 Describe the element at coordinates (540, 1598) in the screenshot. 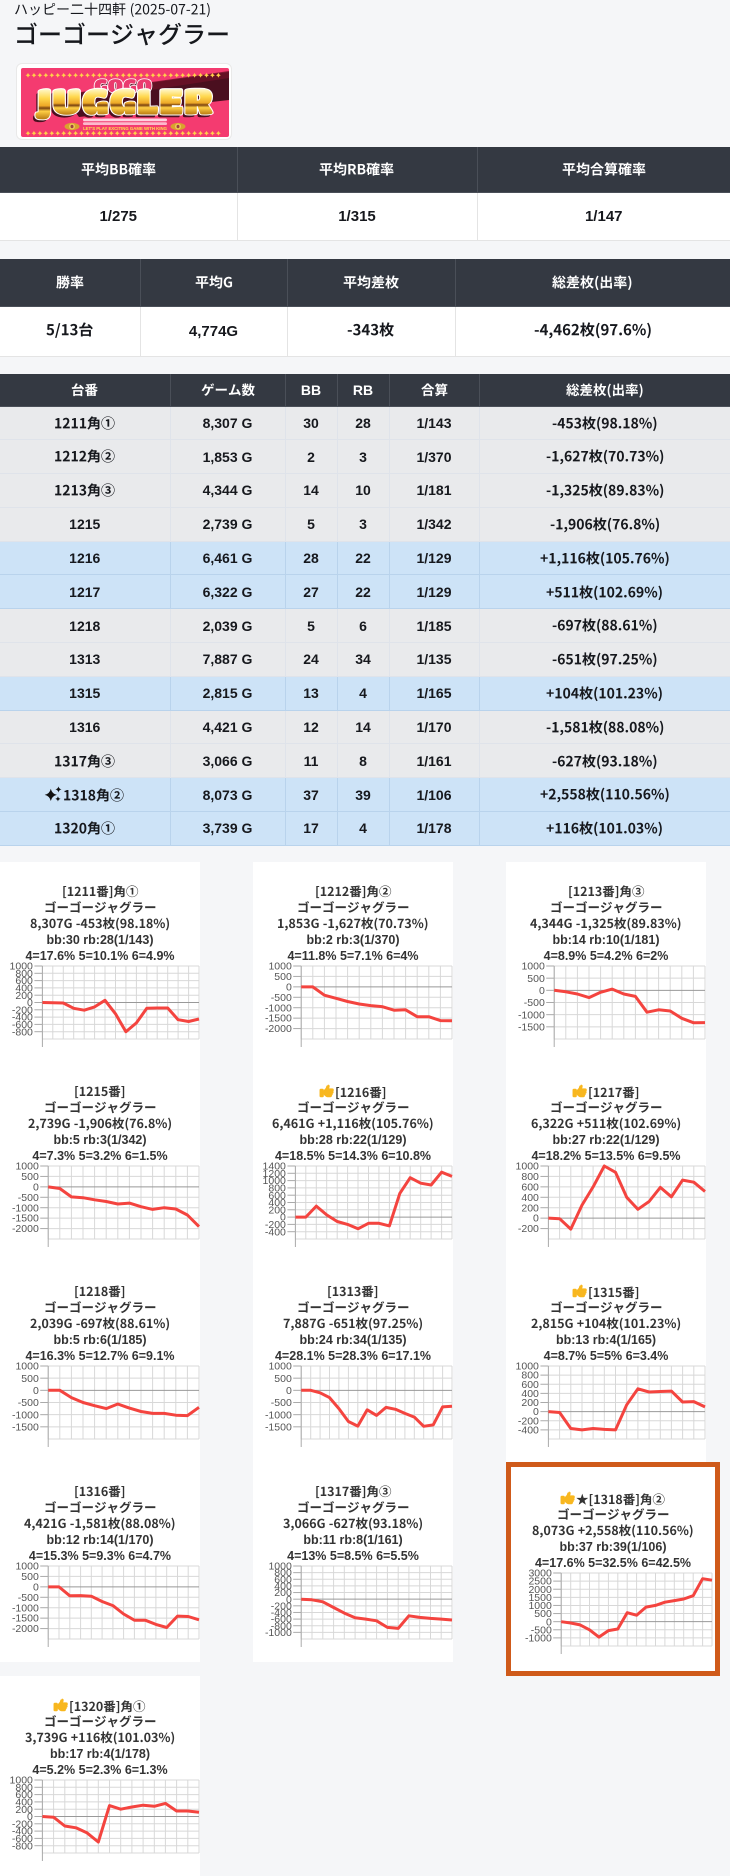

I see `svg-text: 1500` at that location.